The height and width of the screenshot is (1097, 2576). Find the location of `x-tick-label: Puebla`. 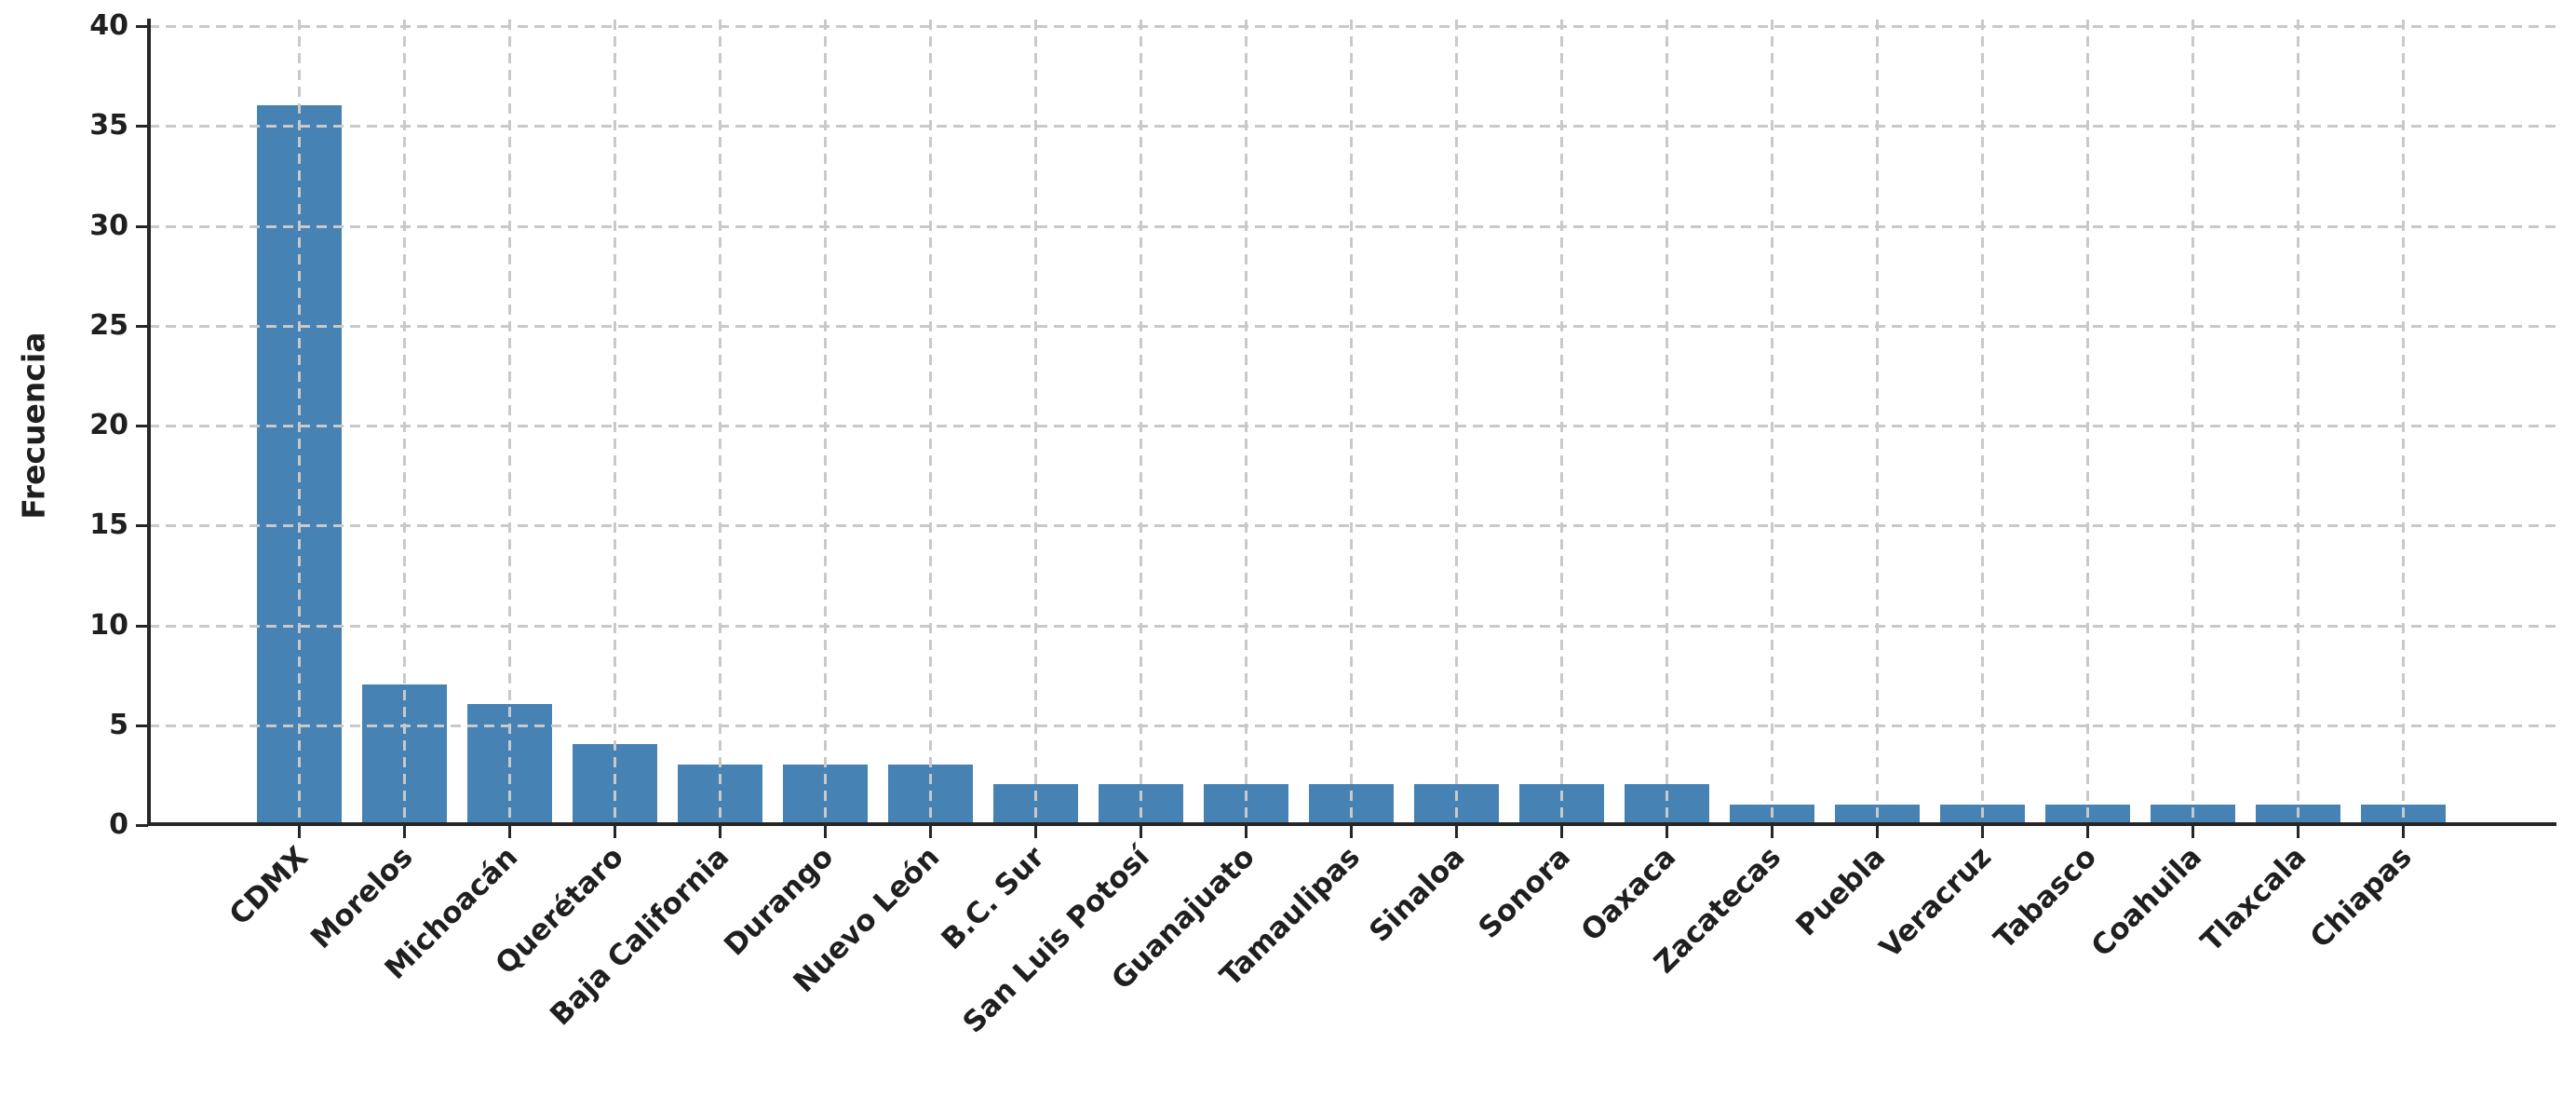

x-tick-label: Puebla is located at coordinates (1841, 891).